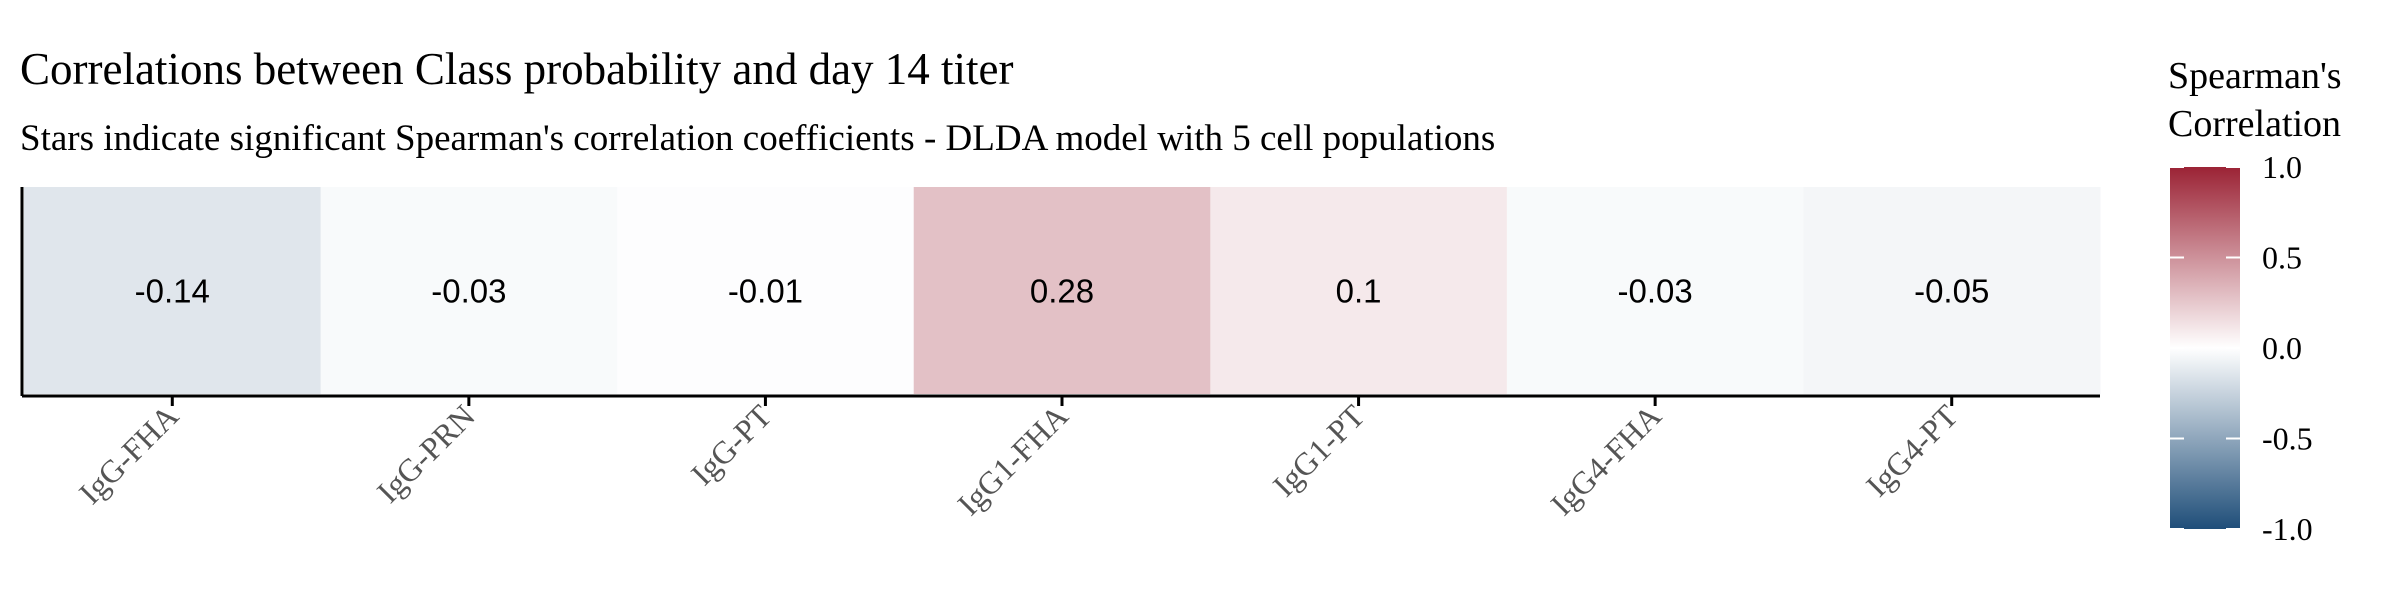 The height and width of the screenshot is (600, 2400). I want to click on legend-title-line1: Spearman's, so click(2255, 76).